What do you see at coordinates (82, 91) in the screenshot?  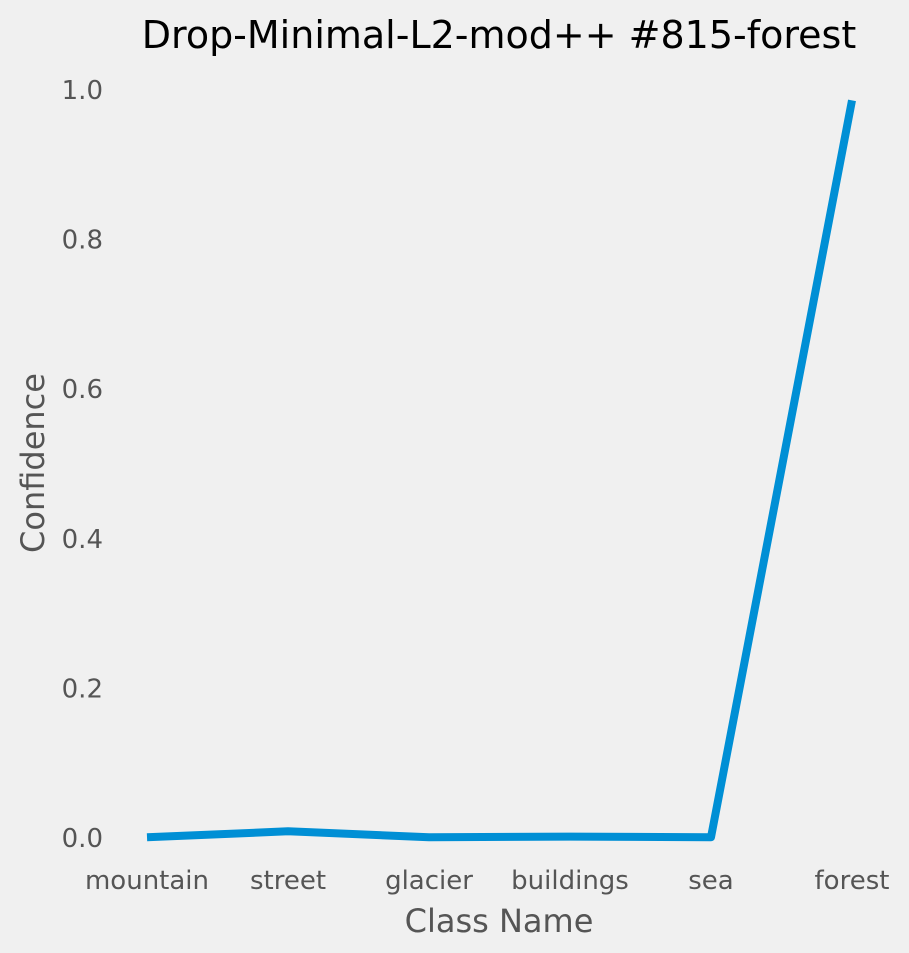 I see `y-tick-label: 1.0` at bounding box center [82, 91].